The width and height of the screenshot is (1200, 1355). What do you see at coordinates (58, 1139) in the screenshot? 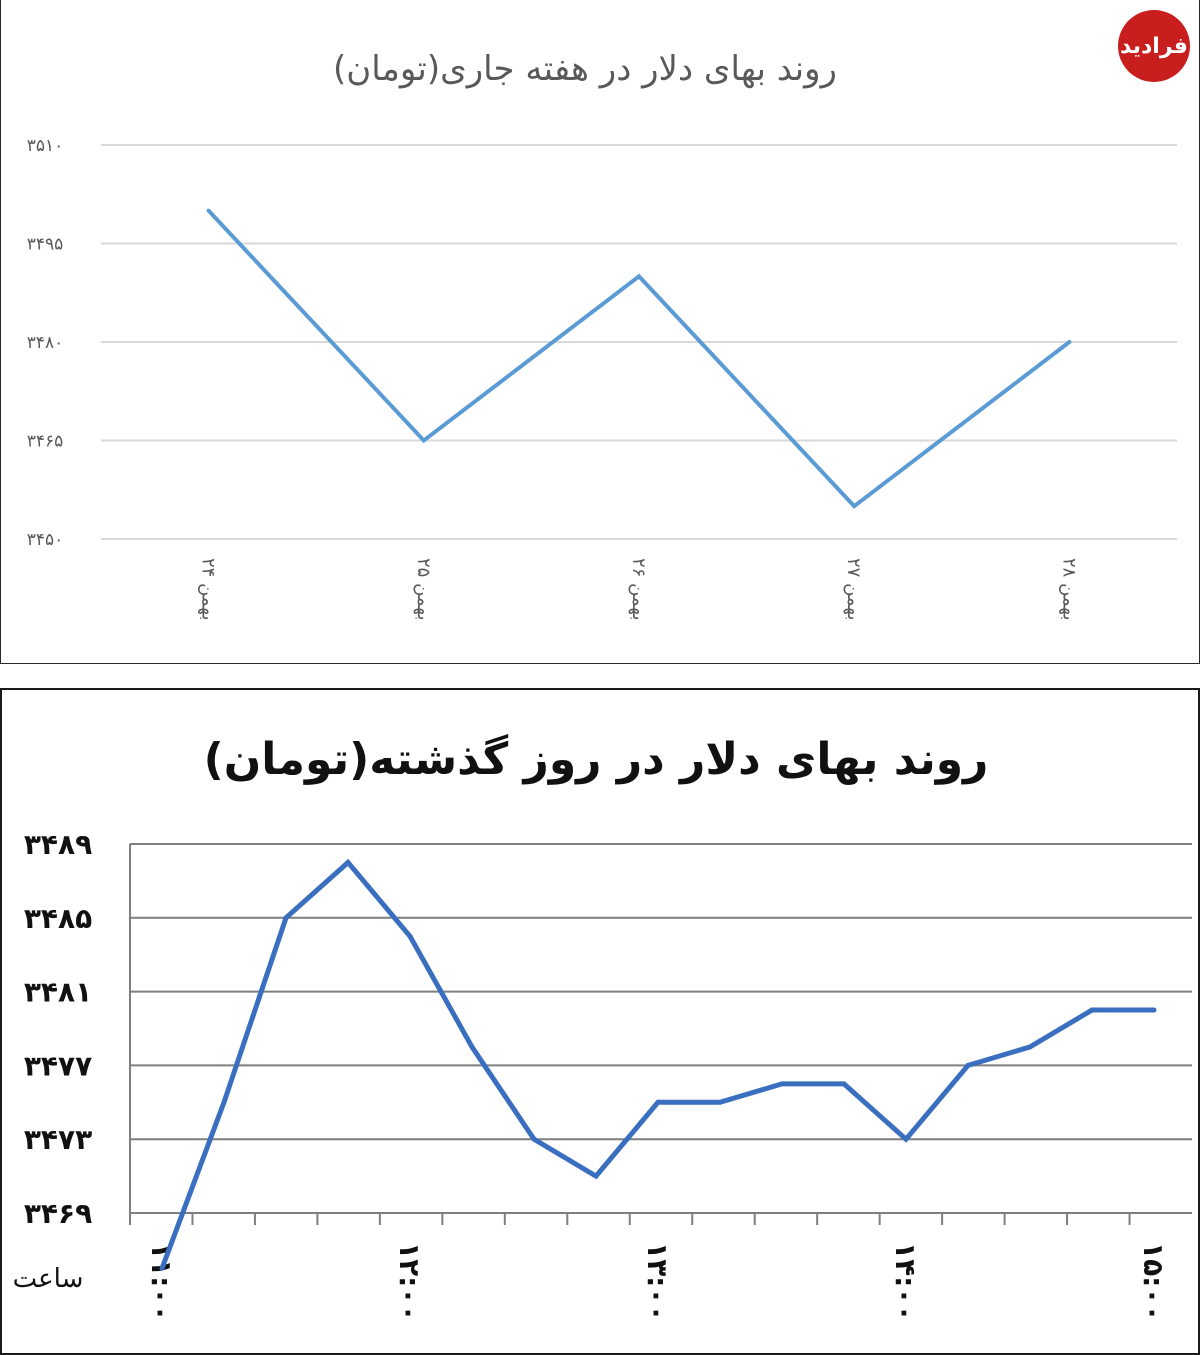
I see `y-tick-label: ۳۴۷۳` at bounding box center [58, 1139].